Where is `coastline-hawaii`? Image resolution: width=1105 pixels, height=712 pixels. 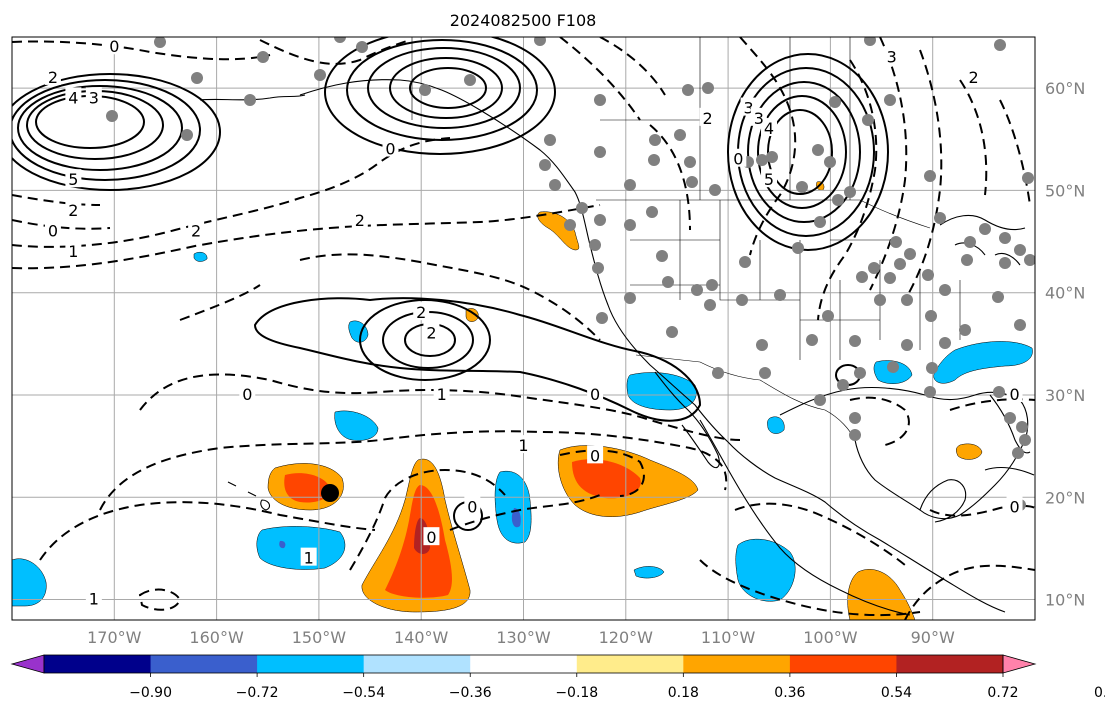
coastline-hawaii is located at coordinates (249, 496).